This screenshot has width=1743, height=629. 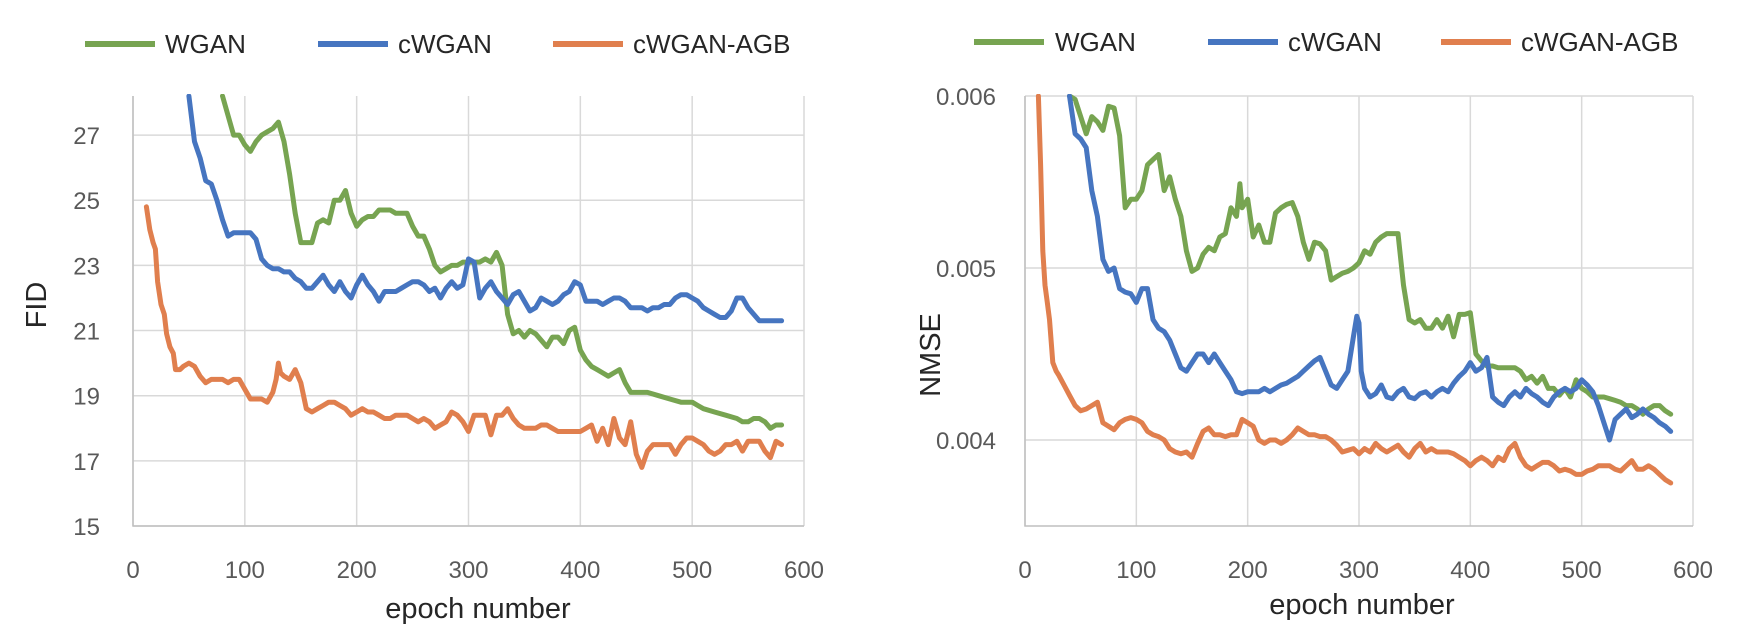 What do you see at coordinates (931, 355) in the screenshot?
I see `nmse-y-axis-title: NMSE` at bounding box center [931, 355].